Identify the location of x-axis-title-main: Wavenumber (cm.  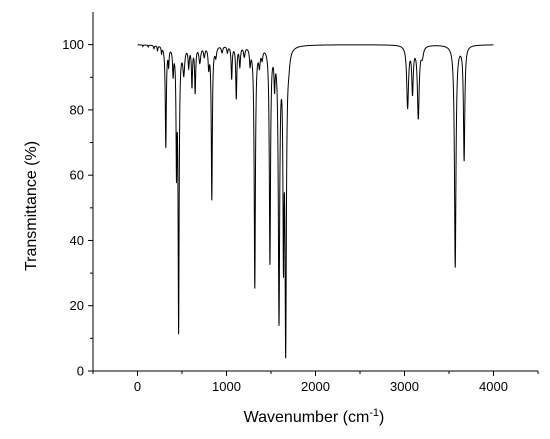
(307, 417).